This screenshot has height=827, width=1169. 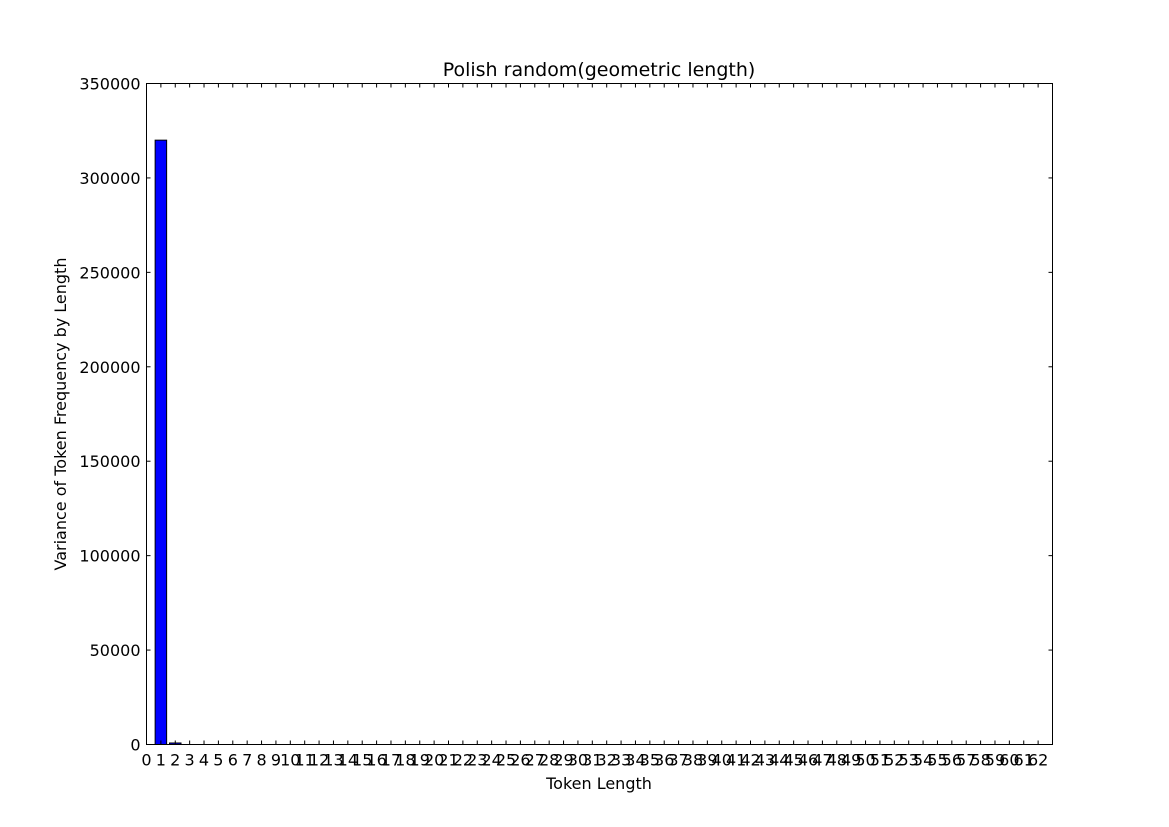 What do you see at coordinates (779, 760) in the screenshot?
I see `x-tick-label: 44` at bounding box center [779, 760].